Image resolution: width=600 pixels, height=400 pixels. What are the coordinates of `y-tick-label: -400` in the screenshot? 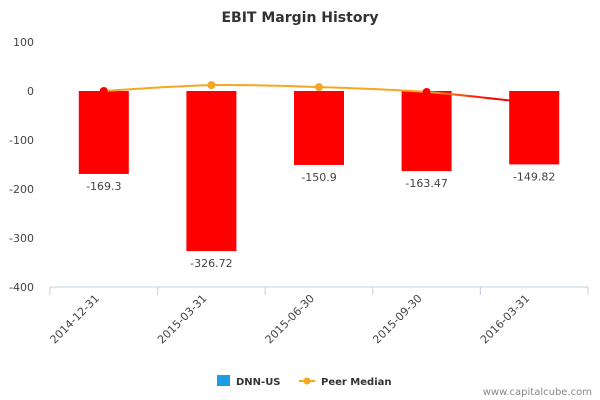 It's located at (21, 287).